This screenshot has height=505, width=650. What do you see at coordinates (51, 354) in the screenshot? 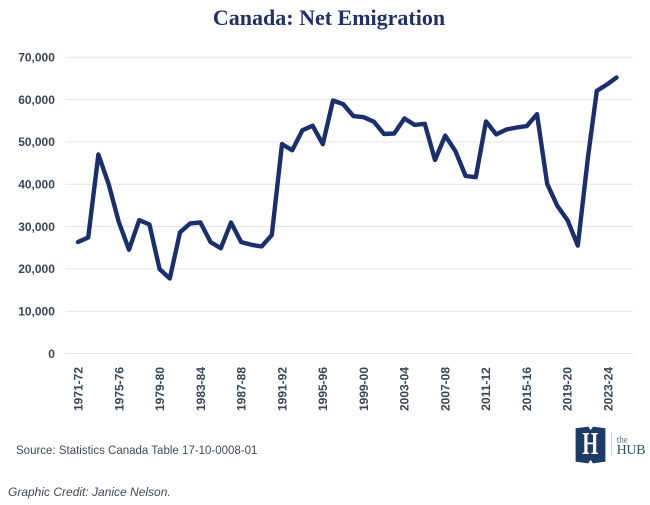
I see `svg-text: 0` at bounding box center [51, 354].